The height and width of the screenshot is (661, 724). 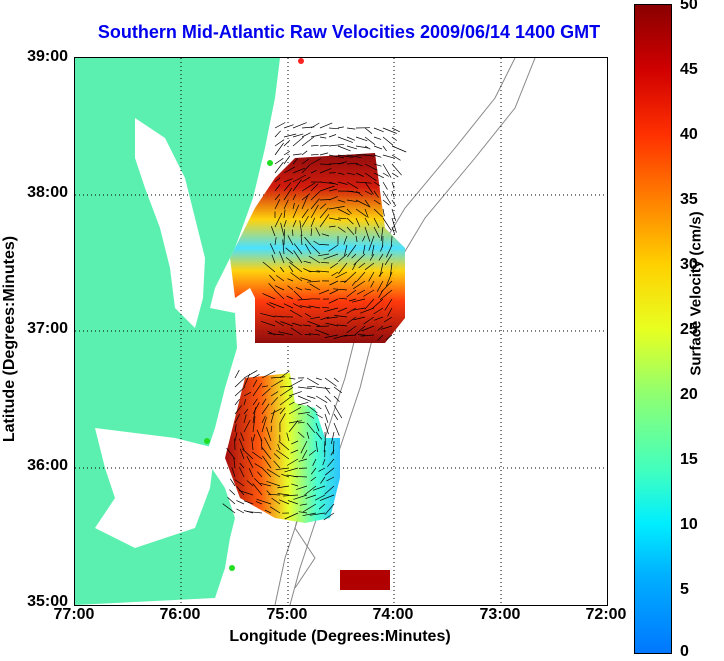 I want to click on x-tick-label: 77:00, so click(x=74, y=615).